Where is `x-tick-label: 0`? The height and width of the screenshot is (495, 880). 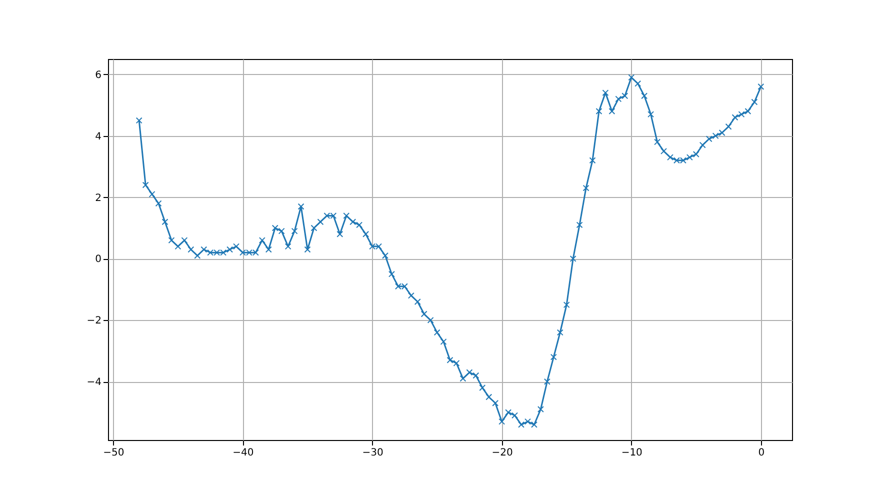 x-tick-label: 0 is located at coordinates (761, 453).